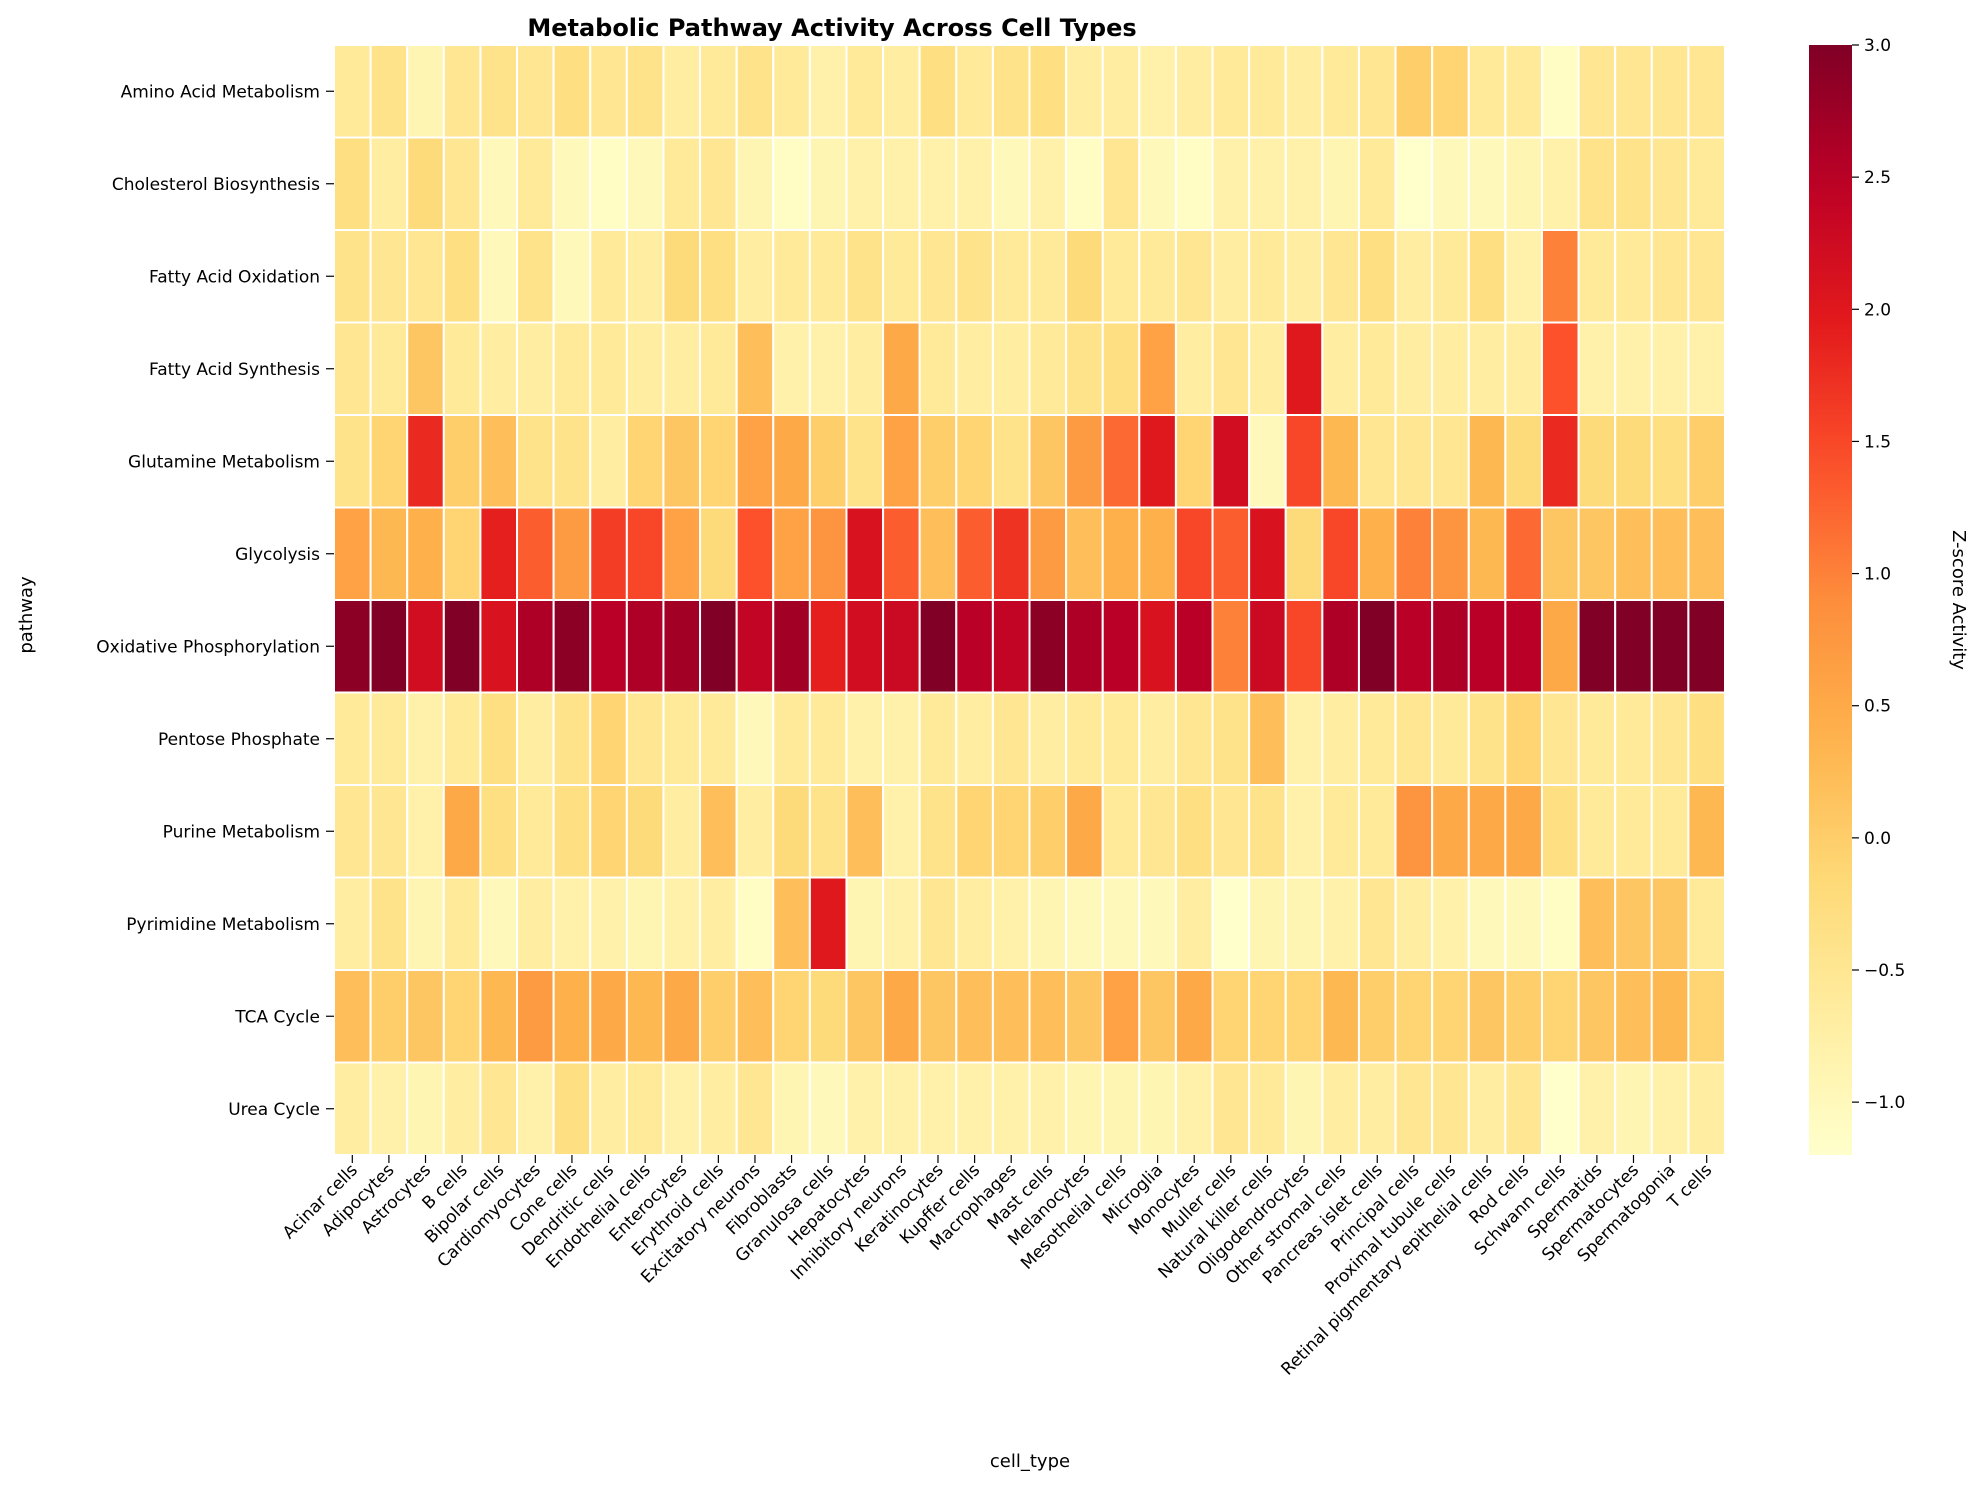  I want to click on colorbar-tick-label: 1.0, so click(1877, 575).